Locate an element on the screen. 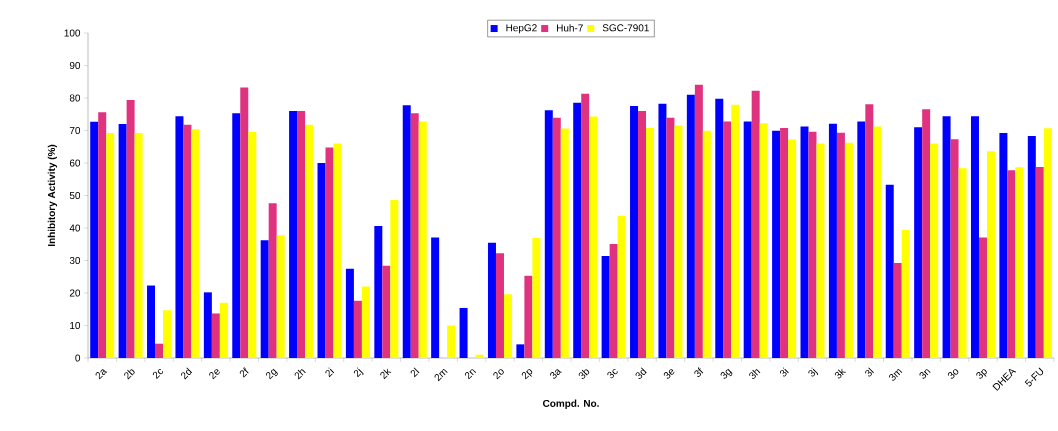 This screenshot has height=431, width=1058. x-tick-label: 3l is located at coordinates (869, 372).